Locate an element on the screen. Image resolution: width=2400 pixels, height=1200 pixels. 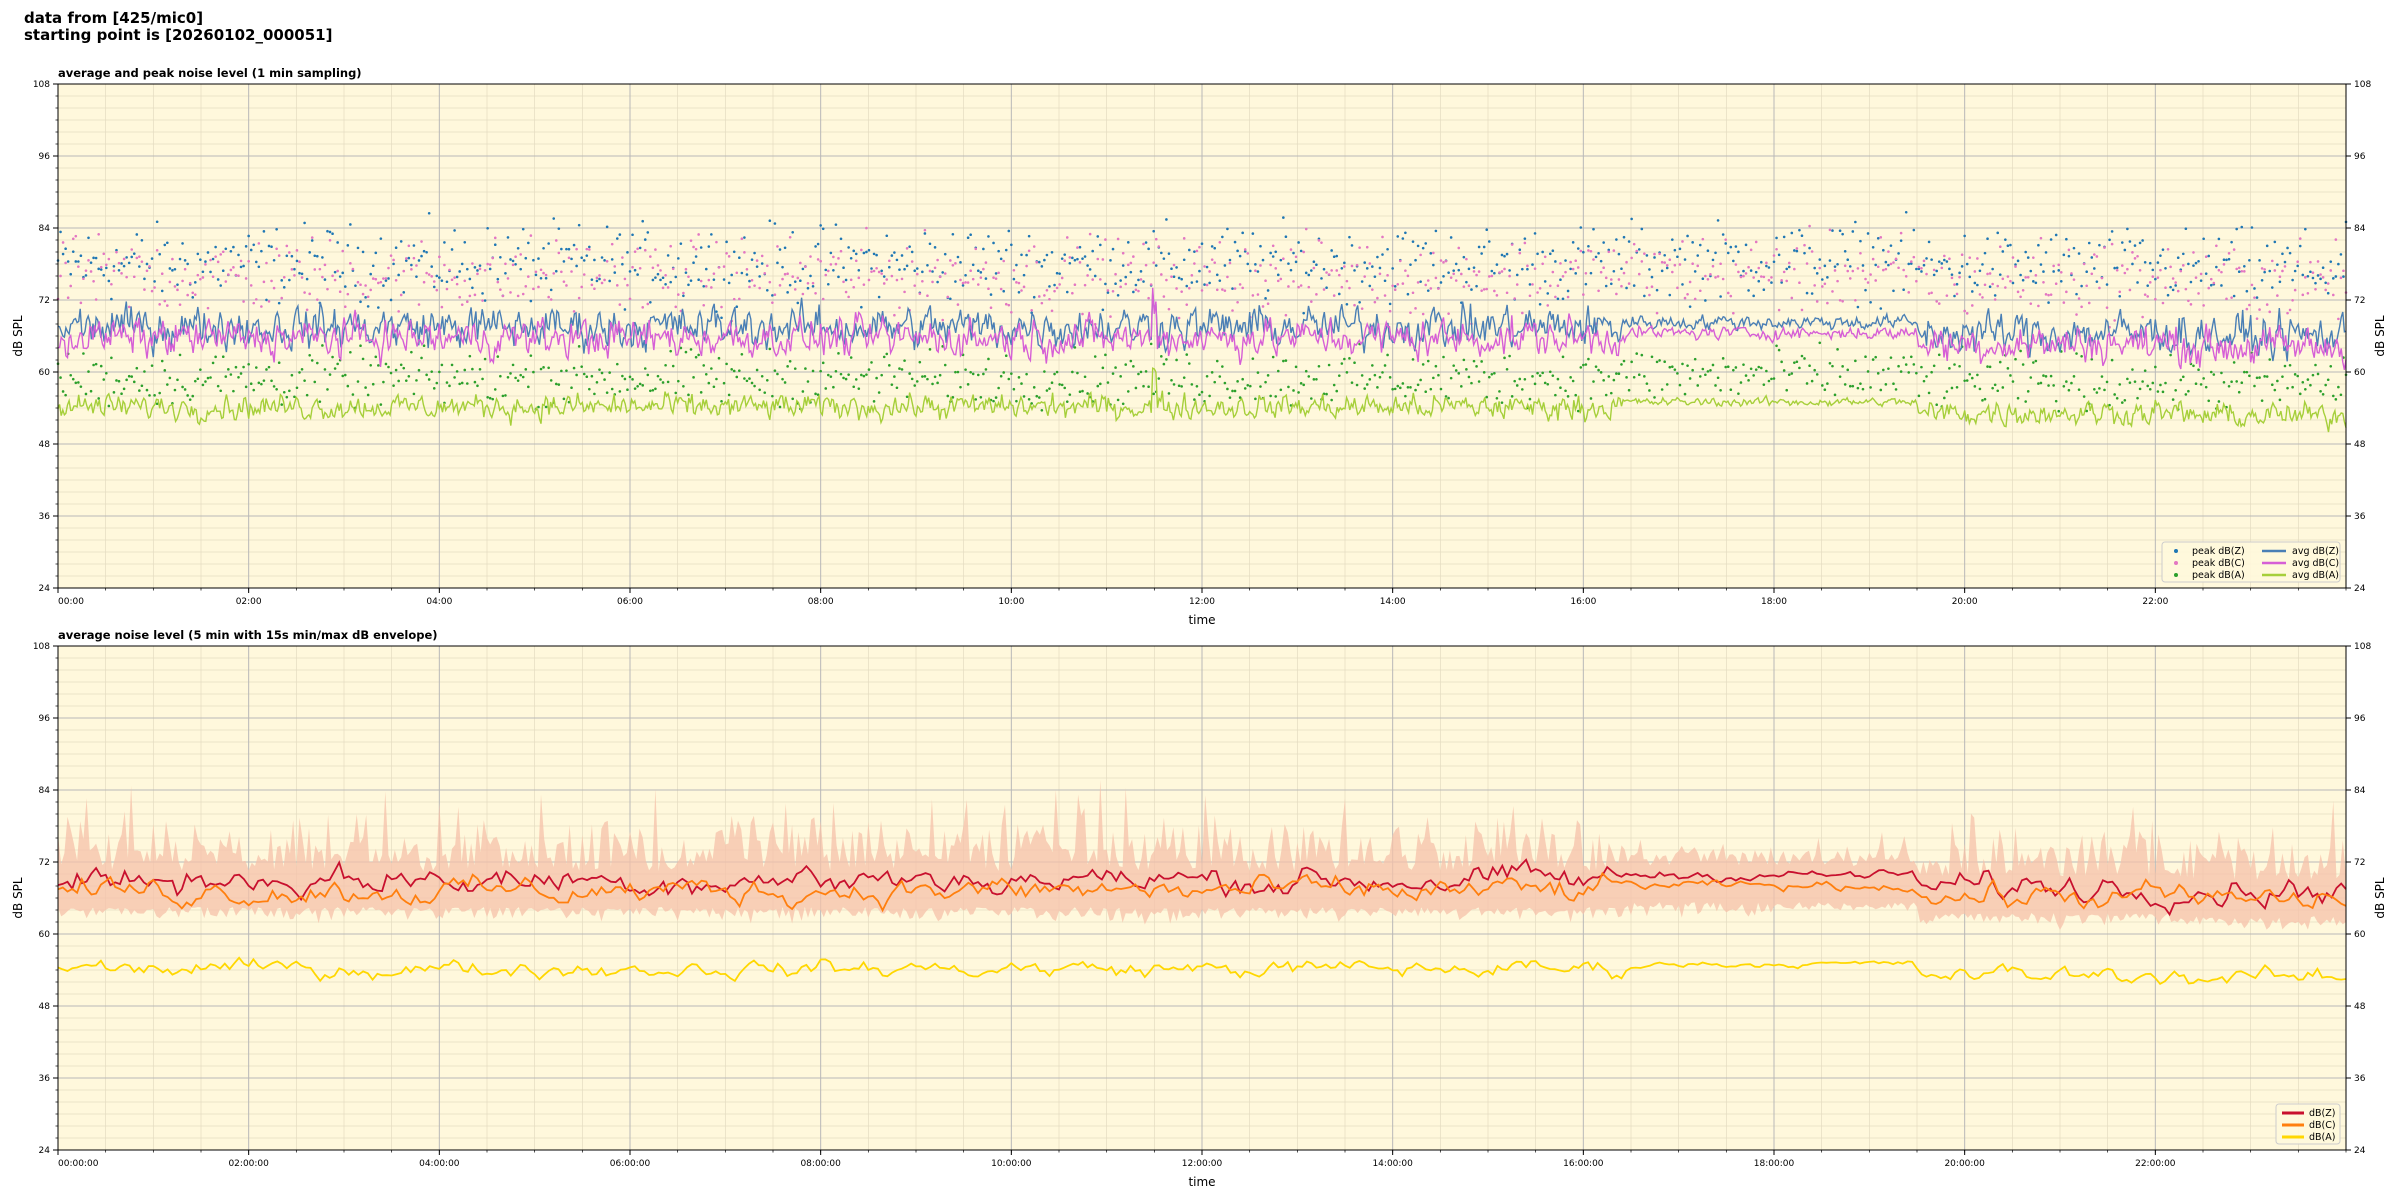
y-tick-label: 96 is located at coordinates (2360, 157).